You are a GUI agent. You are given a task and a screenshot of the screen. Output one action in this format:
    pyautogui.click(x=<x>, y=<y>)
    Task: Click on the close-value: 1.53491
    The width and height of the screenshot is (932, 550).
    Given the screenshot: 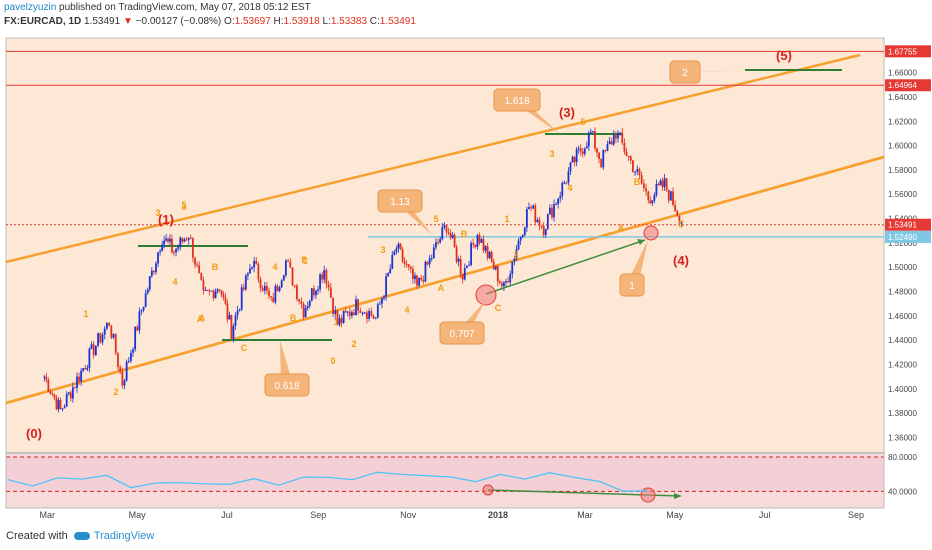 What is the action you would take?
    pyautogui.click(x=397, y=21)
    